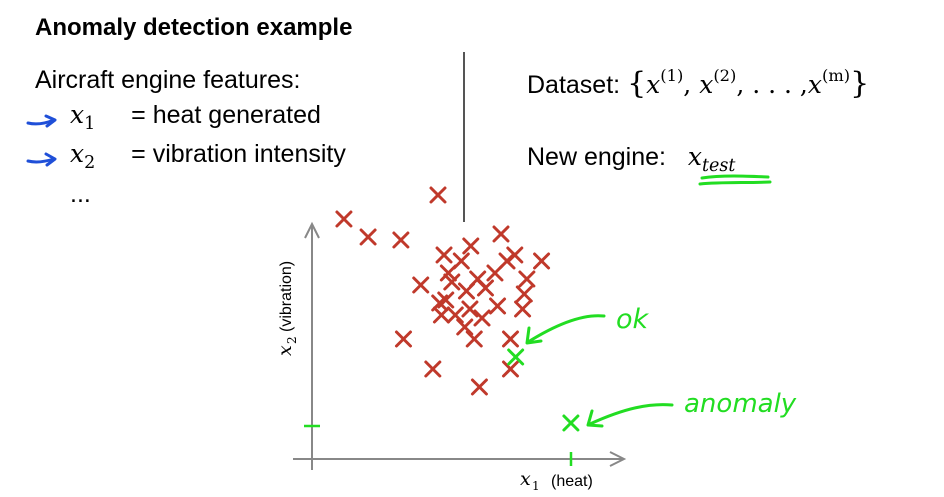 The image size is (944, 497). I want to click on dataset-xm: x, so click(814, 85).